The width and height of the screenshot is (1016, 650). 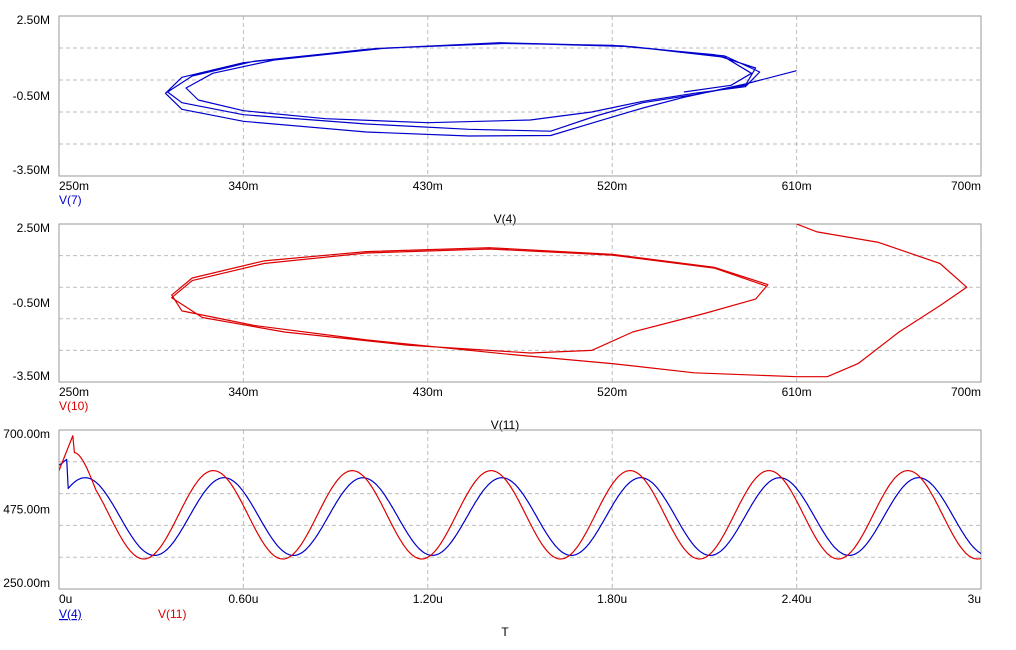 I want to click on y-tick-label: 475.00m, so click(x=26, y=510).